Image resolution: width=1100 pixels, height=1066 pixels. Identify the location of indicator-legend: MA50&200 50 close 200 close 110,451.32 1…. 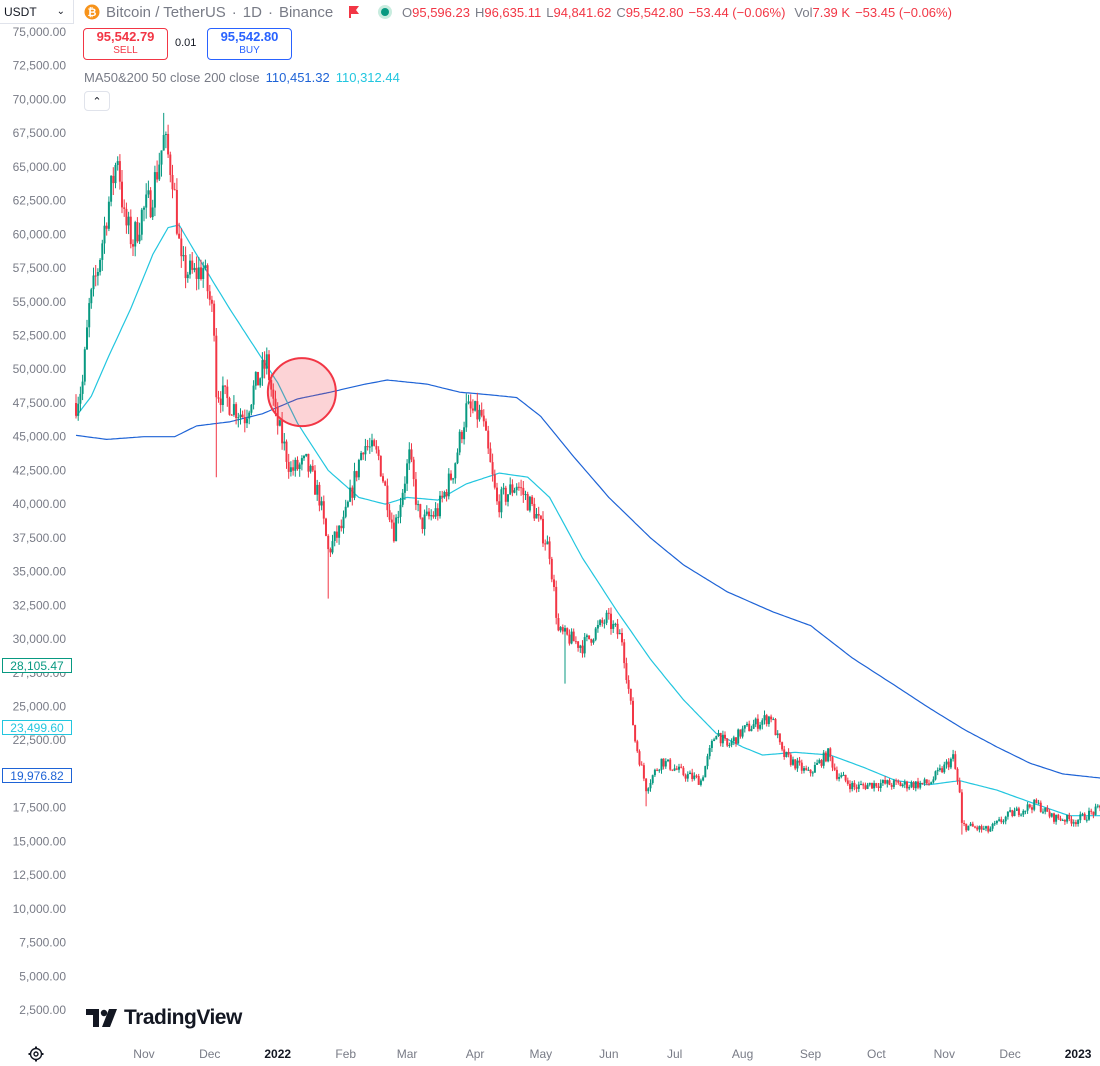
(242, 77).